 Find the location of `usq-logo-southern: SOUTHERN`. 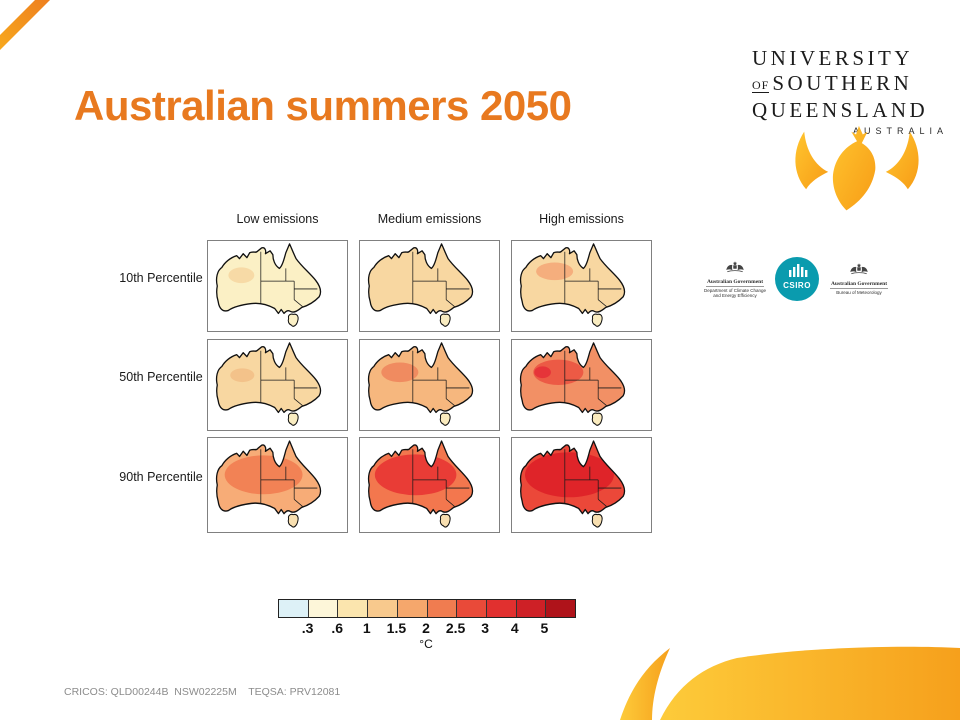

usq-logo-southern: SOUTHERN is located at coordinates (842, 83).